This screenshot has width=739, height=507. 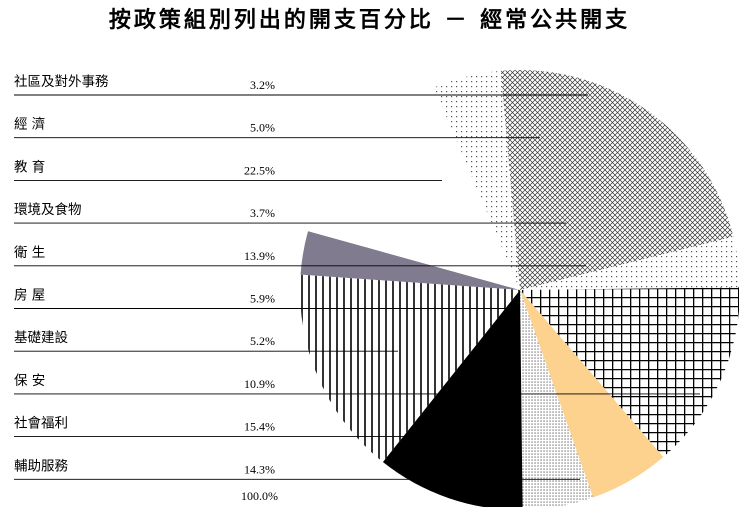 I want to click on legend-label-10: 輔助服務, so click(x=41, y=466).